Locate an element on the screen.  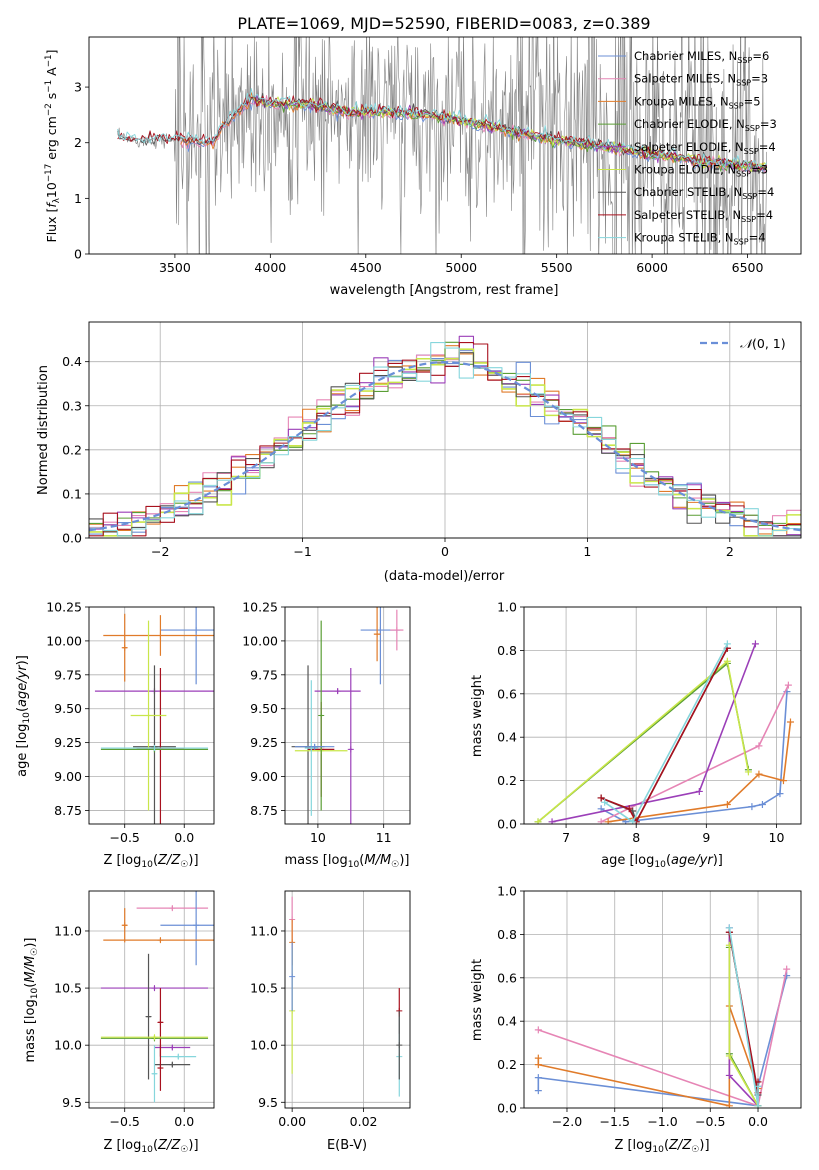
label-part: Flux [ is located at coordinates (51, 225).